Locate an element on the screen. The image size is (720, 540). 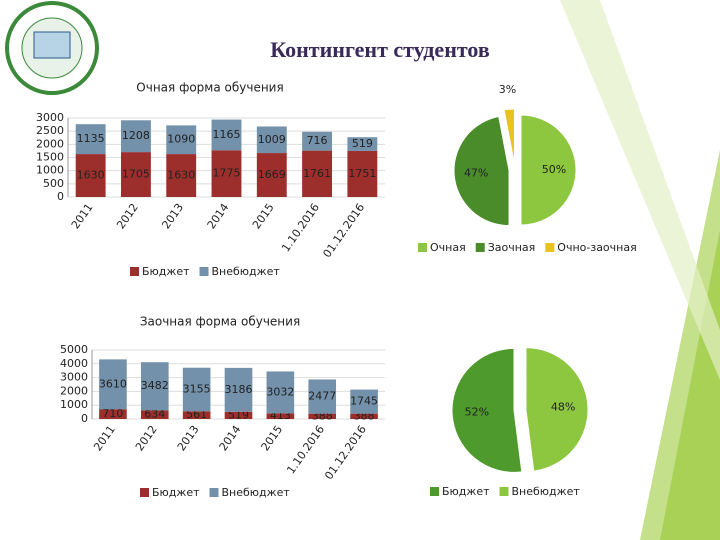
chart-title: Заочная форма обучения is located at coordinates (220, 322).